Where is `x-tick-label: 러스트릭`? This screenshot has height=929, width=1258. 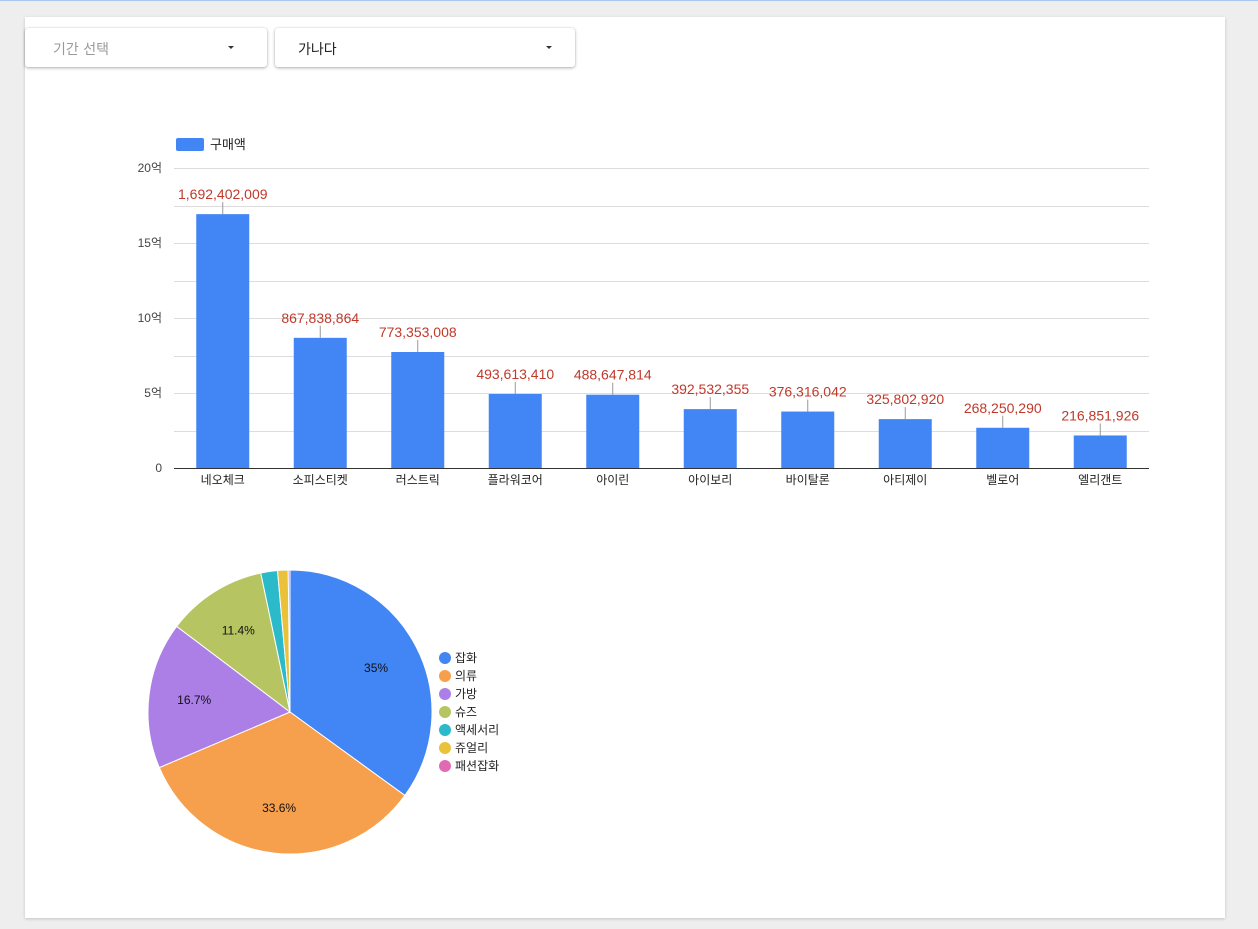
x-tick-label: 러스트릭 is located at coordinates (418, 480).